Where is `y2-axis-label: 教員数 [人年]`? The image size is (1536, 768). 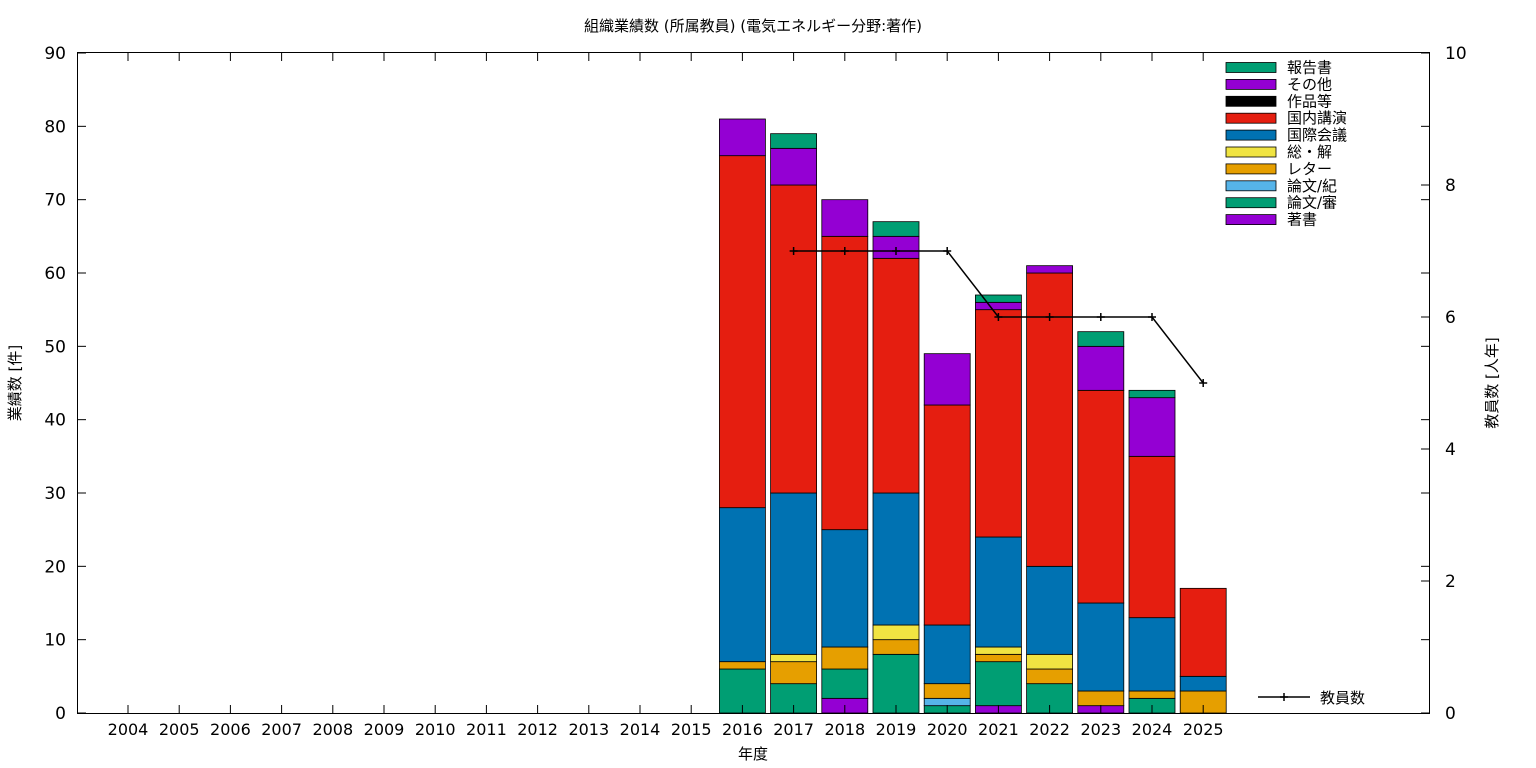
y2-axis-label: 教員数 [人年] is located at coordinates (1492, 382).